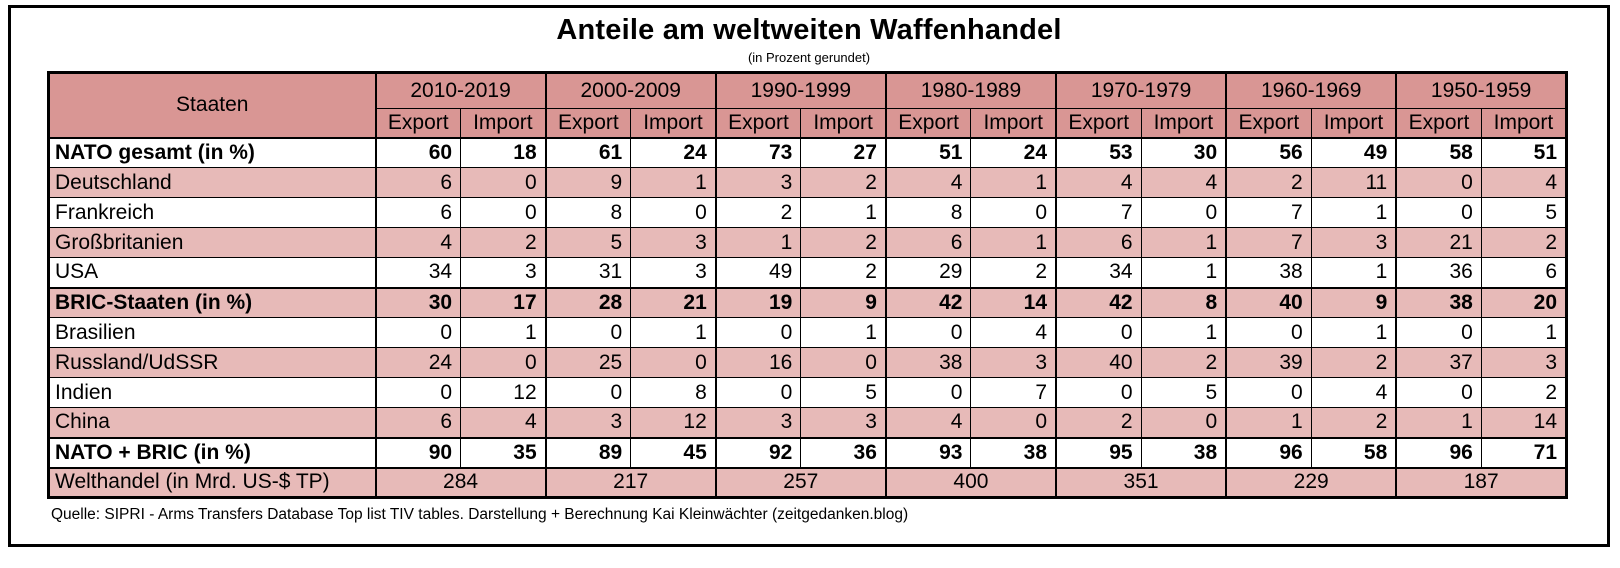 This screenshot has width=1620, height=568. What do you see at coordinates (212, 212) in the screenshot?
I see `row-label: Frankreich` at bounding box center [212, 212].